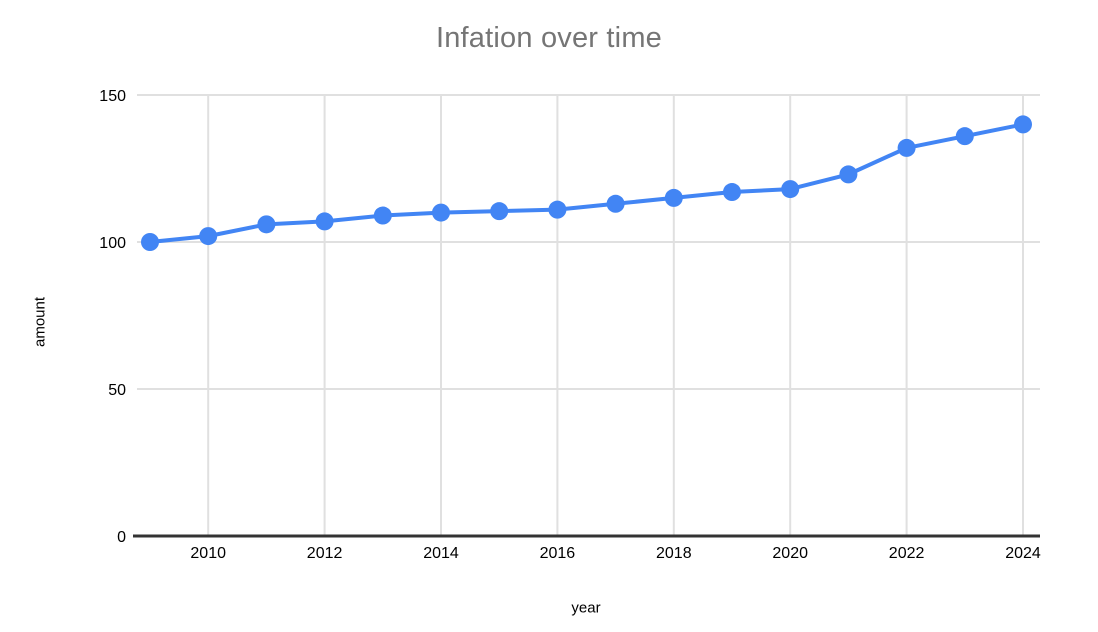 This screenshot has width=1098, height=632. I want to click on y-tick-label: 0, so click(121, 537).